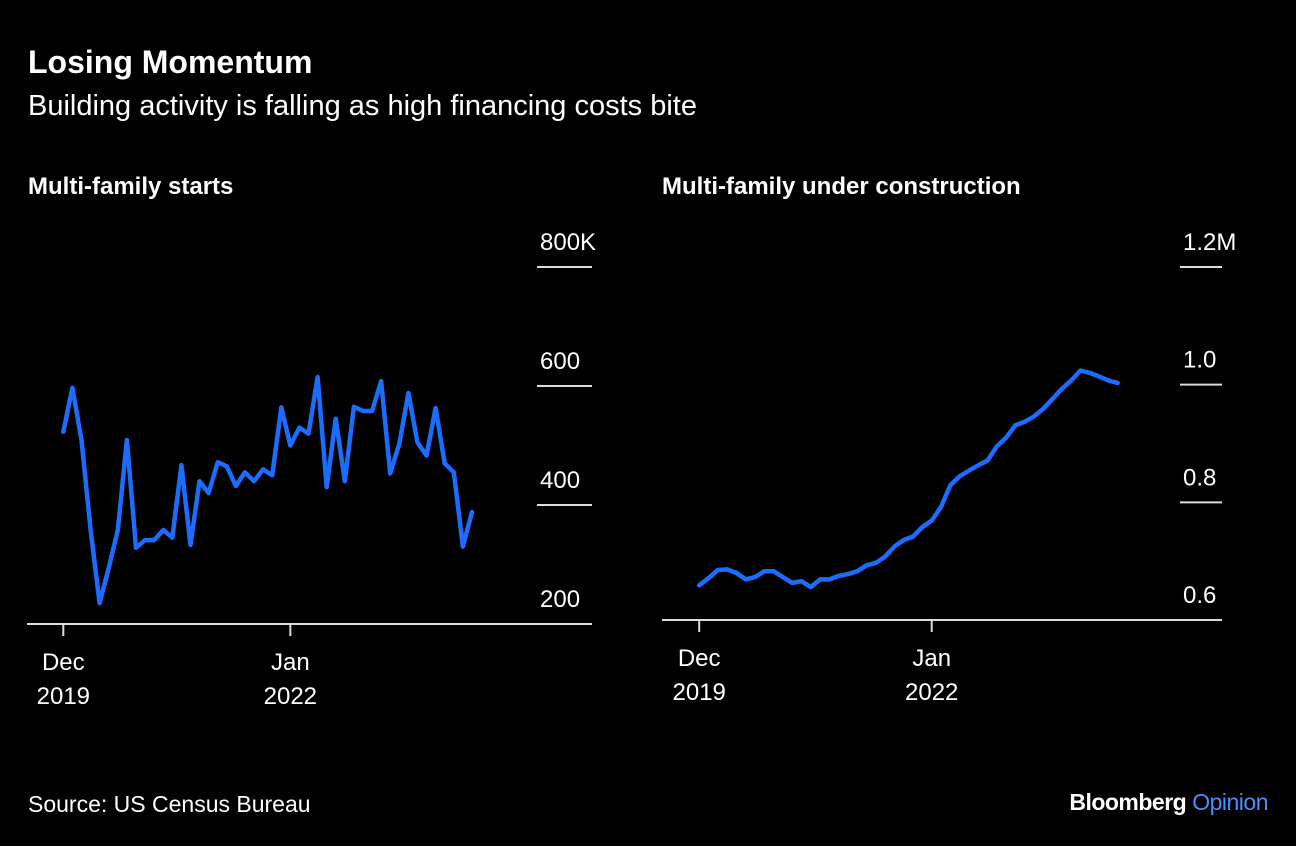  I want to click on brand: Bloomberg Opinion, so click(1168, 802).